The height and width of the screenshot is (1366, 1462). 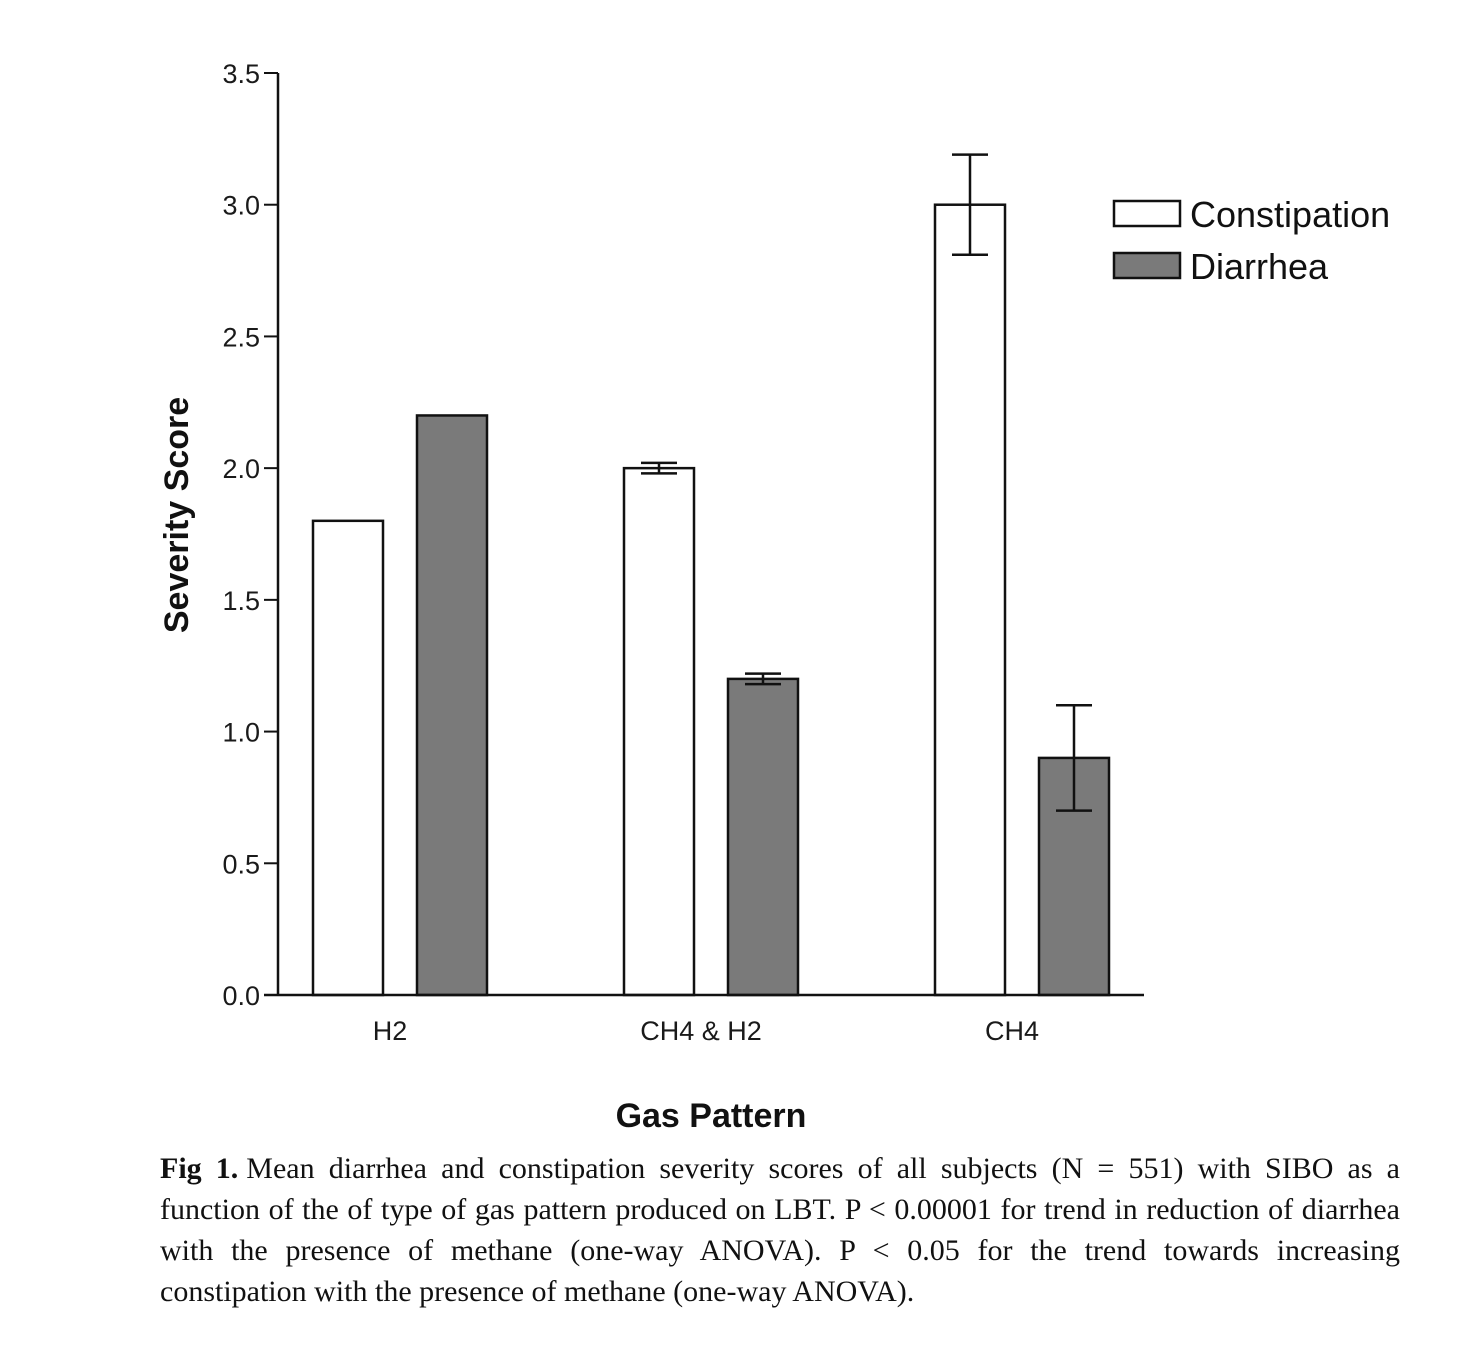 What do you see at coordinates (1290, 214) in the screenshot?
I see `legend-label-constipation: Constipation` at bounding box center [1290, 214].